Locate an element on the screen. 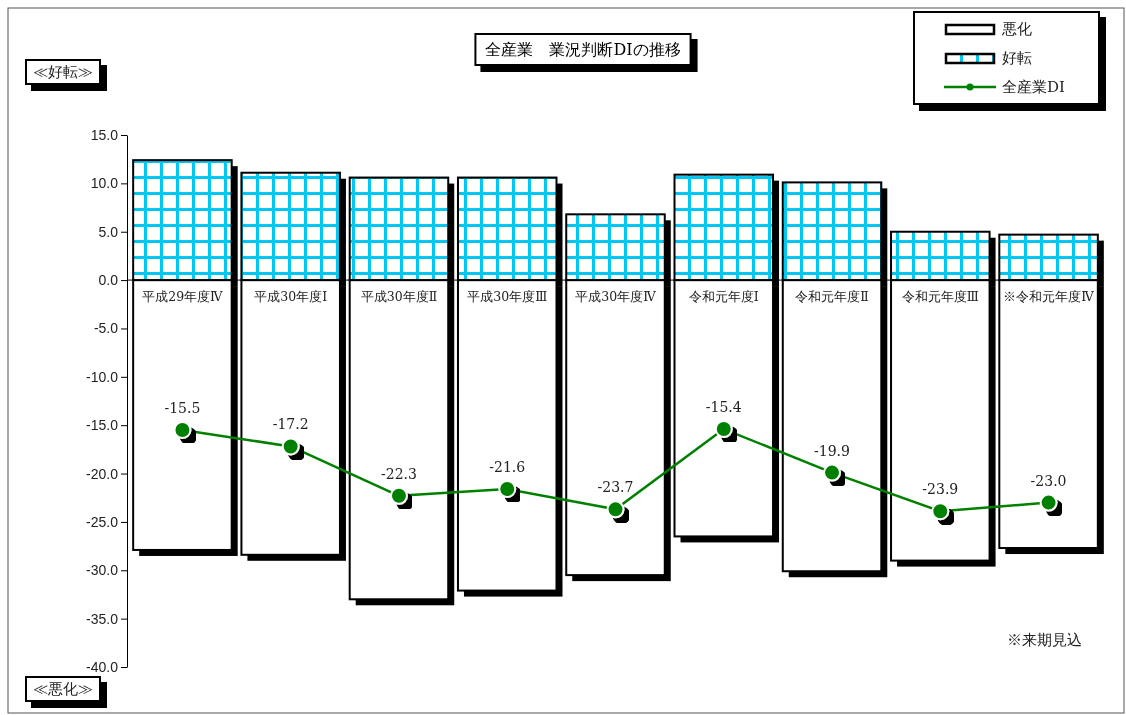 Image resolution: width=1126 pixels, height=715 pixels. data-label: -21.6 is located at coordinates (507, 467).